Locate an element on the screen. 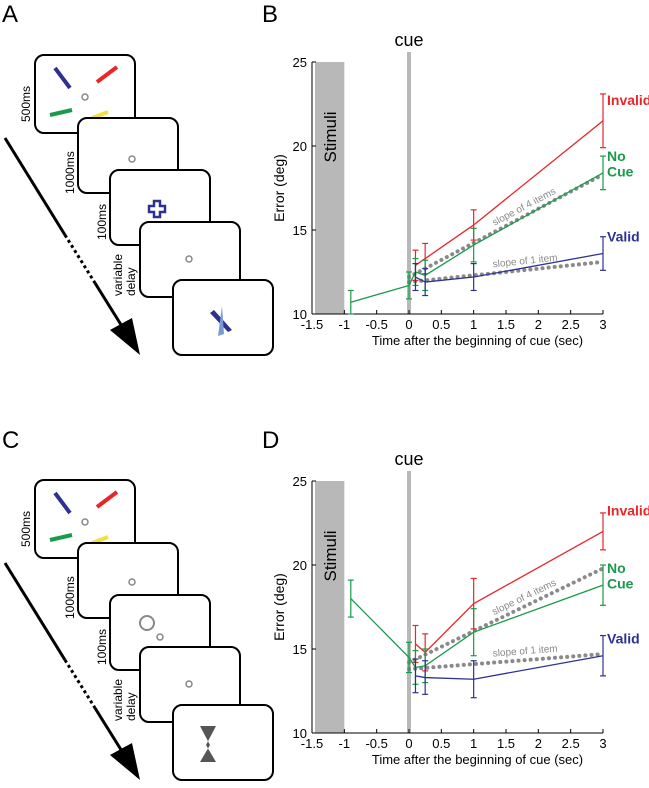  reference-label: slope of 1 item is located at coordinates (525, 652).